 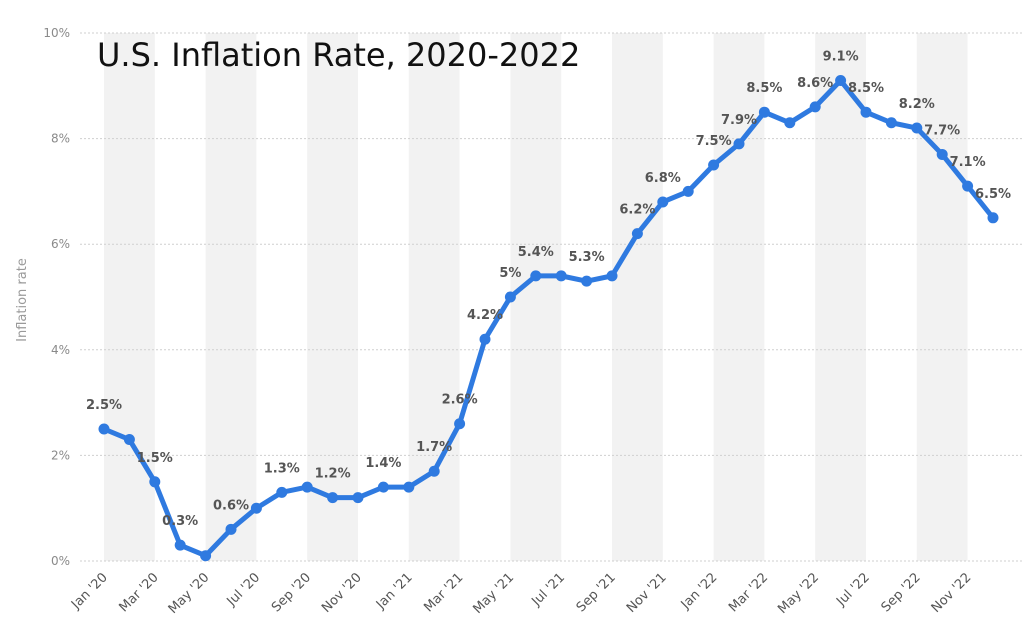 What do you see at coordinates (394, 591) in the screenshot?
I see `x-tick-label: Jan '21` at bounding box center [394, 591].